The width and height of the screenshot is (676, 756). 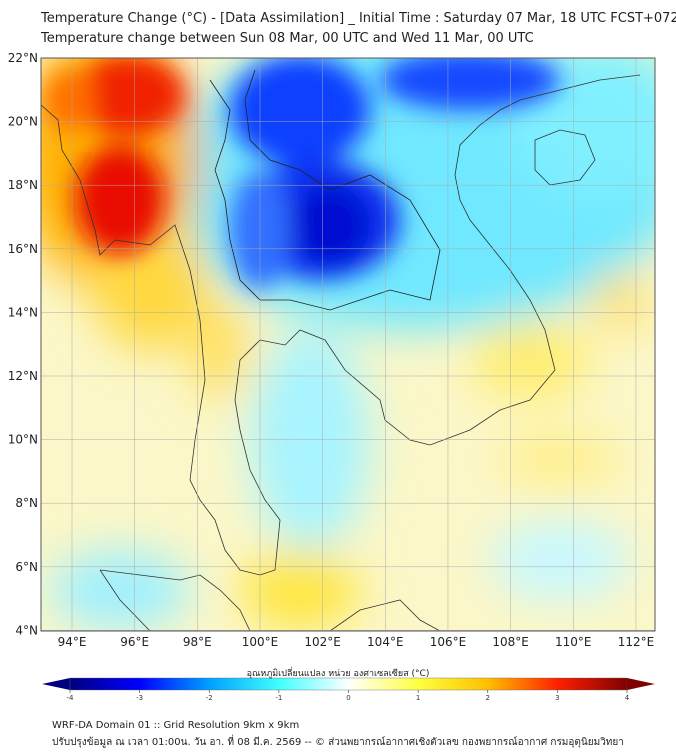 What do you see at coordinates (488, 698) in the screenshot?
I see `colorbar-tick-label: 2` at bounding box center [488, 698].